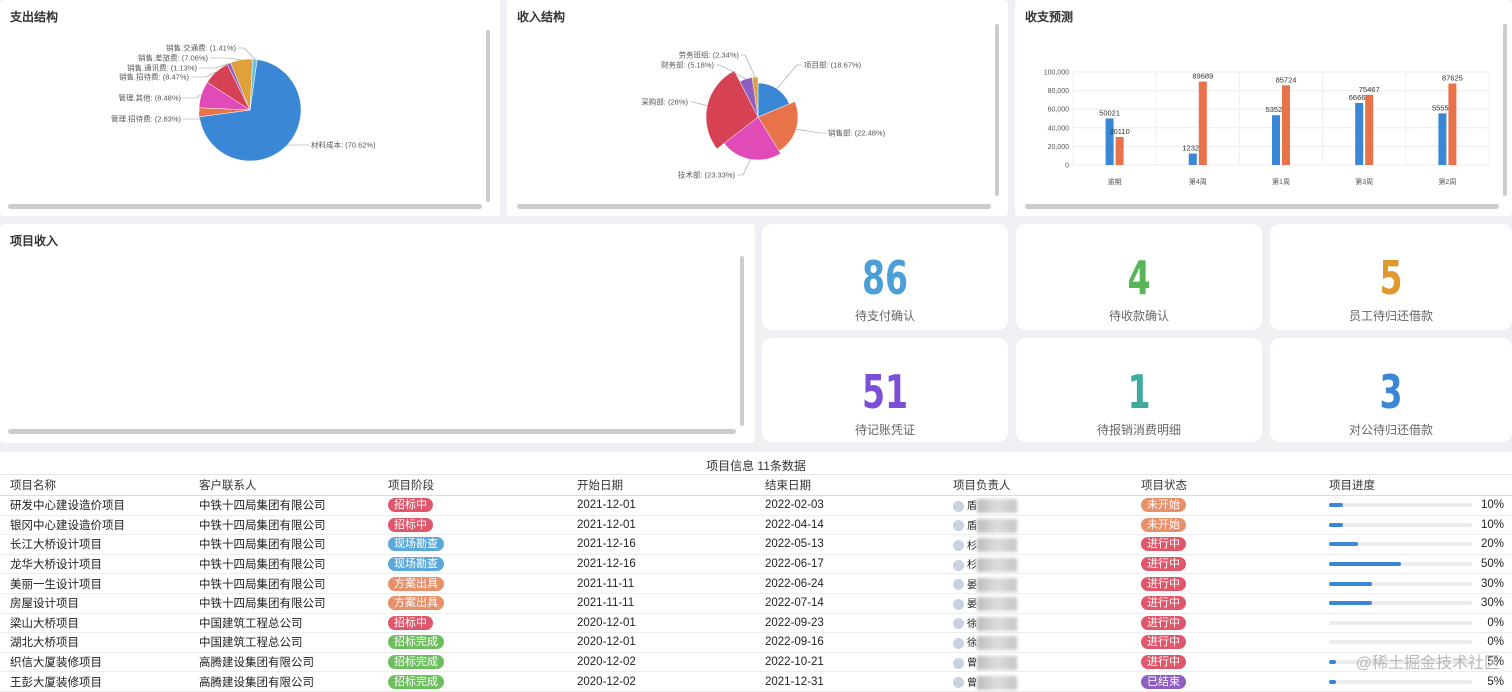 This screenshot has height=692, width=1512. Describe the element at coordinates (94, 544) in the screenshot. I see `project-name-cell: 长江大桥设计项目` at that location.